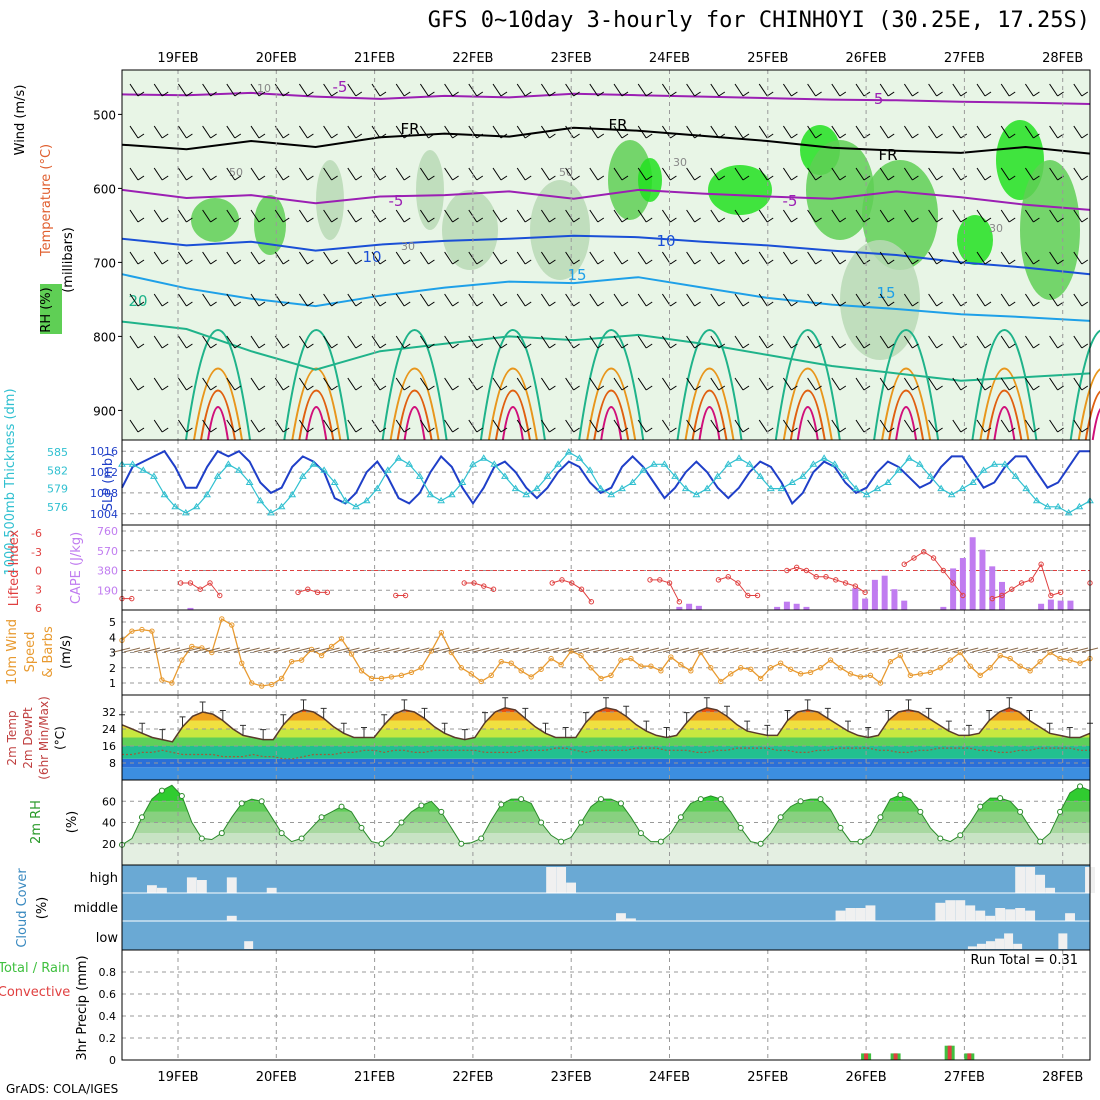 The image size is (1100, 1100). What do you see at coordinates (104, 514) in the screenshot?
I see `slp-tick-label: 1004` at bounding box center [104, 514].